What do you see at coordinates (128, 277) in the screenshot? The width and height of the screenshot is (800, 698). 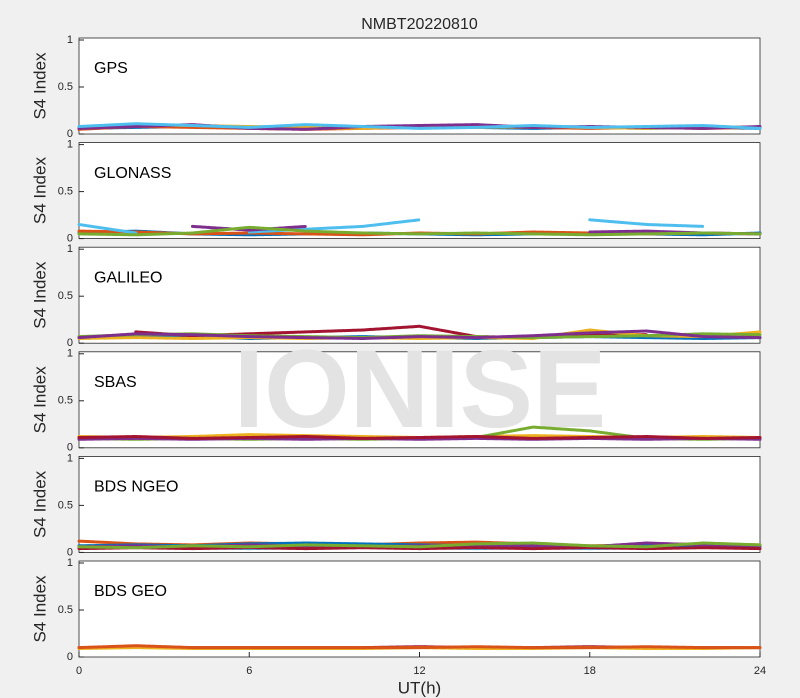 I see `panel-label: GALILEO` at bounding box center [128, 277].